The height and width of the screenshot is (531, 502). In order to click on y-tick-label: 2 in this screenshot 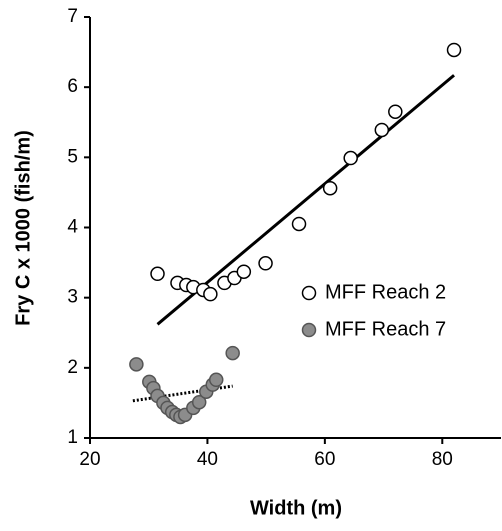, I will do `click(72, 367)`.